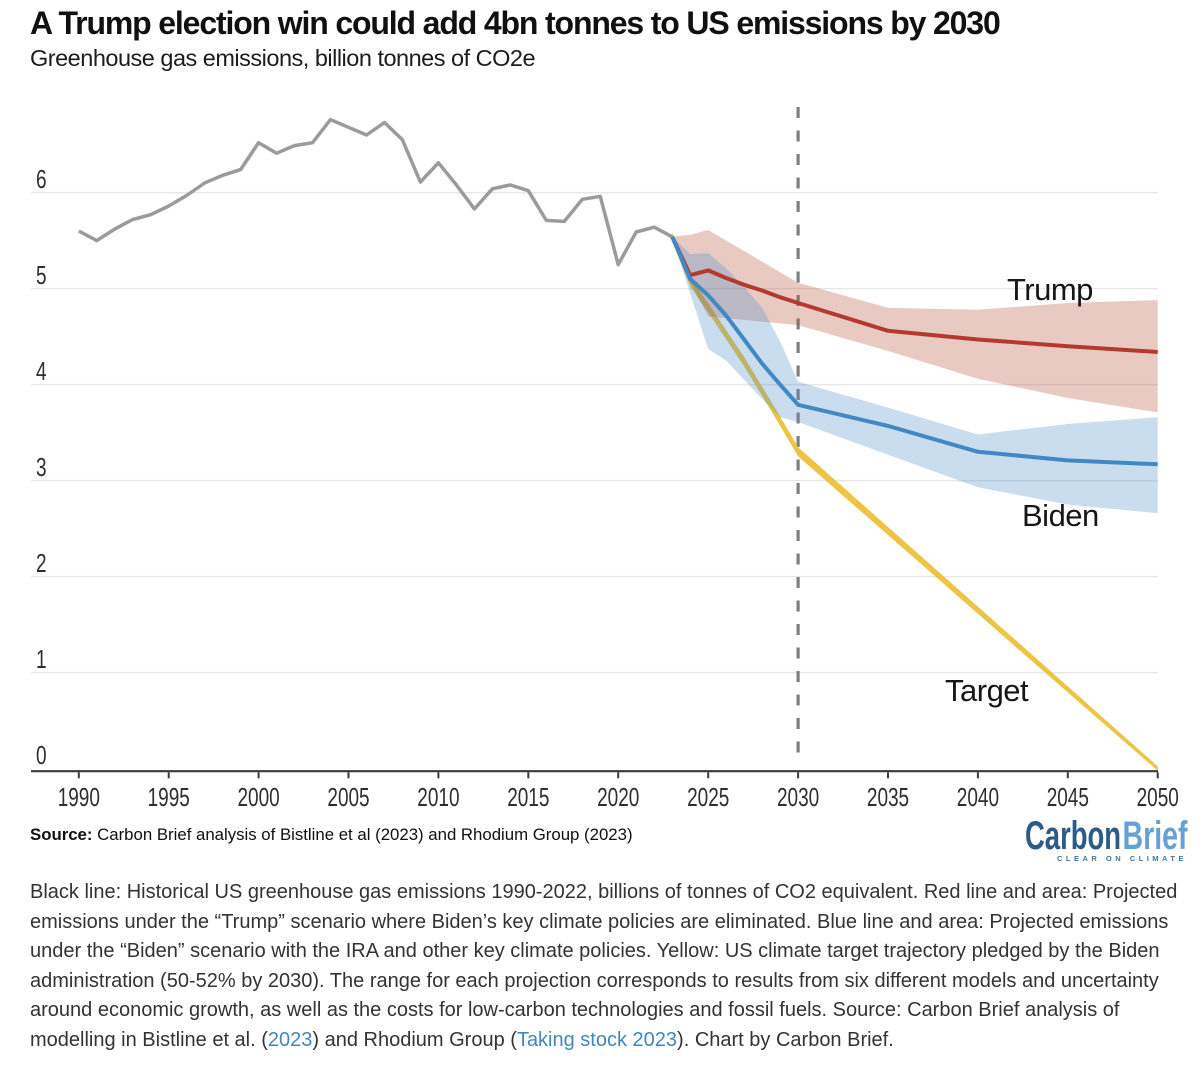 This screenshot has height=1080, width=1200. I want to click on svg-text: 2030, so click(798, 797).